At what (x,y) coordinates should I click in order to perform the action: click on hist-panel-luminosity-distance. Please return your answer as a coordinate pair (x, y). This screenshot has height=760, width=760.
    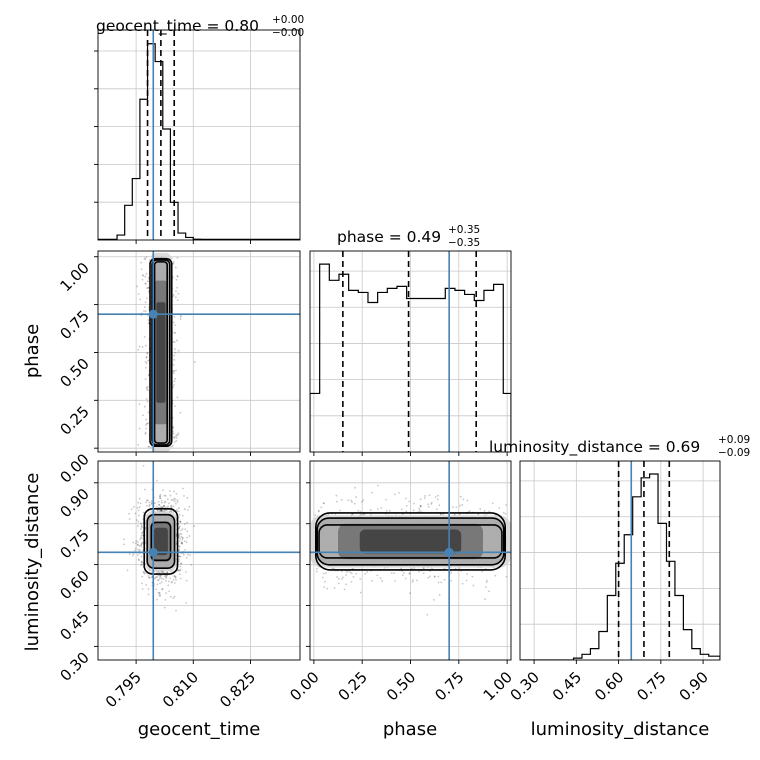
    Looking at the image, I should click on (620, 560).